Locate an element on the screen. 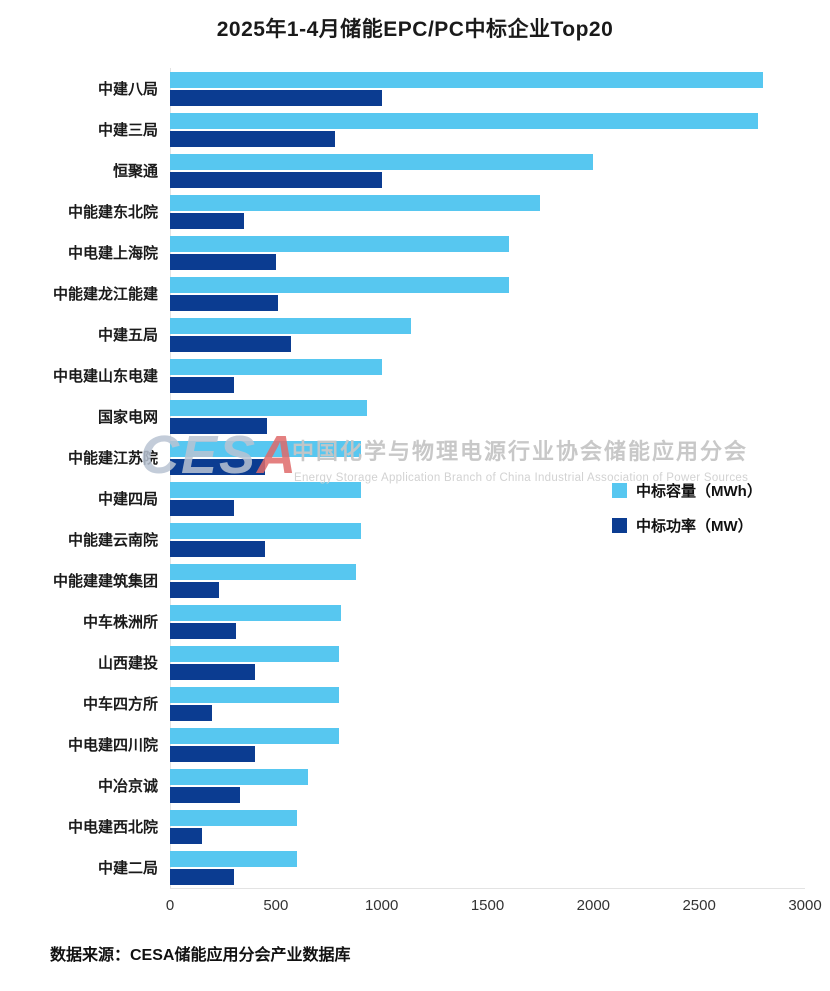  category-label: 中电建西北院 is located at coordinates (112, 827).